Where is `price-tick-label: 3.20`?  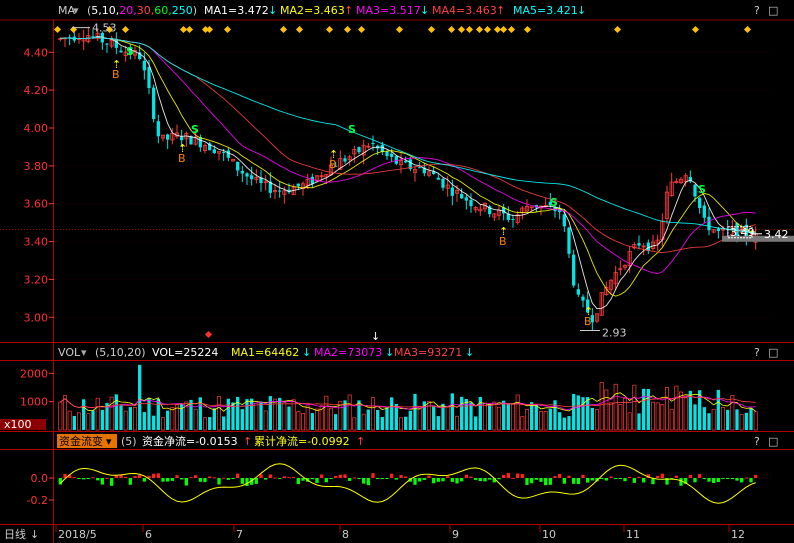
price-tick-label: 3.20 is located at coordinates (36, 279).